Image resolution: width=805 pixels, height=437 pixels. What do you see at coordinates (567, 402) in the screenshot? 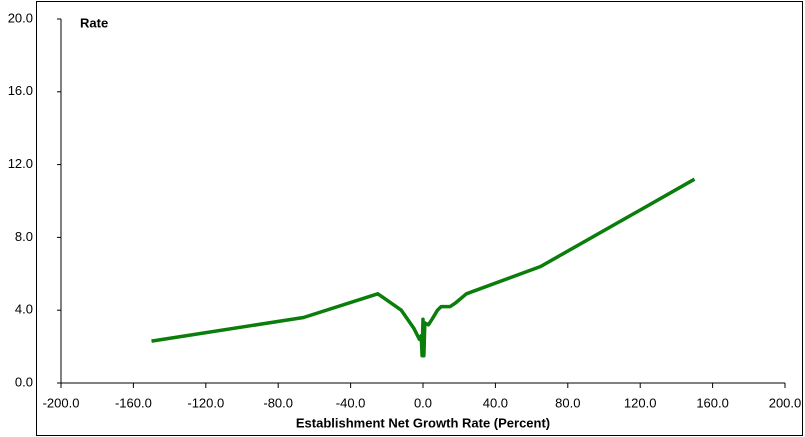
I see `x-tick-label: 80.0` at bounding box center [567, 402].